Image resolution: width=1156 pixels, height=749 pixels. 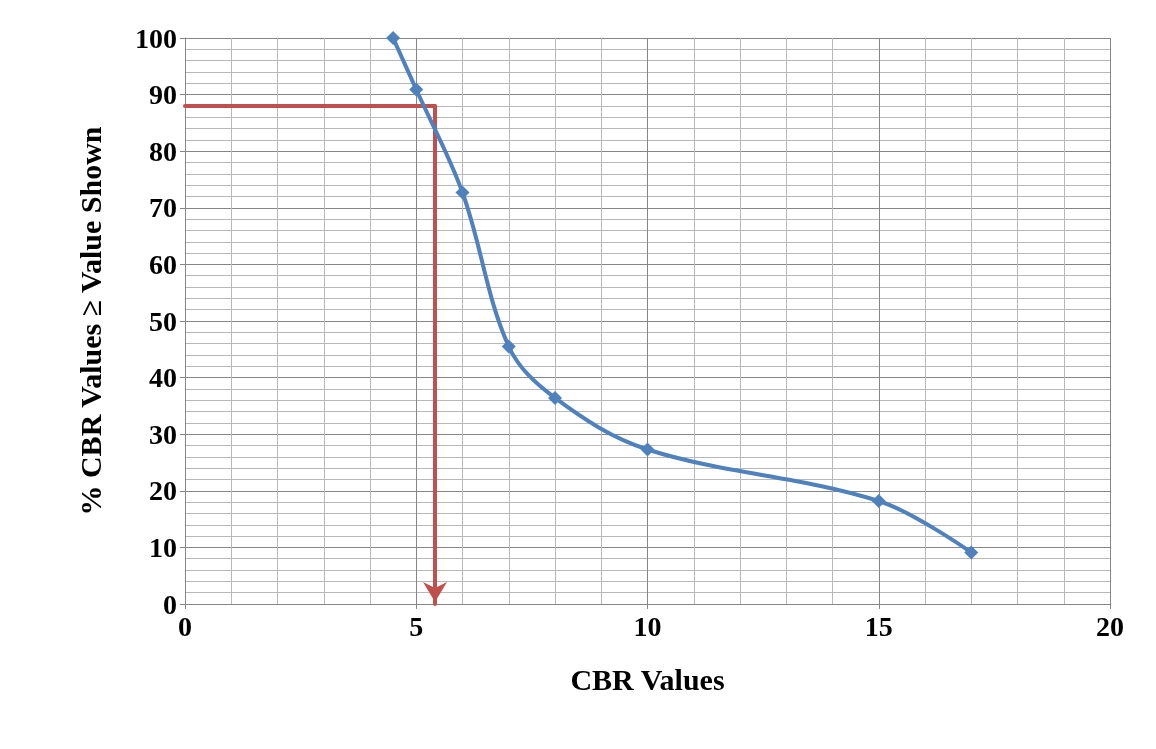 What do you see at coordinates (163, 321) in the screenshot?
I see `y-tick-label: 50` at bounding box center [163, 321].